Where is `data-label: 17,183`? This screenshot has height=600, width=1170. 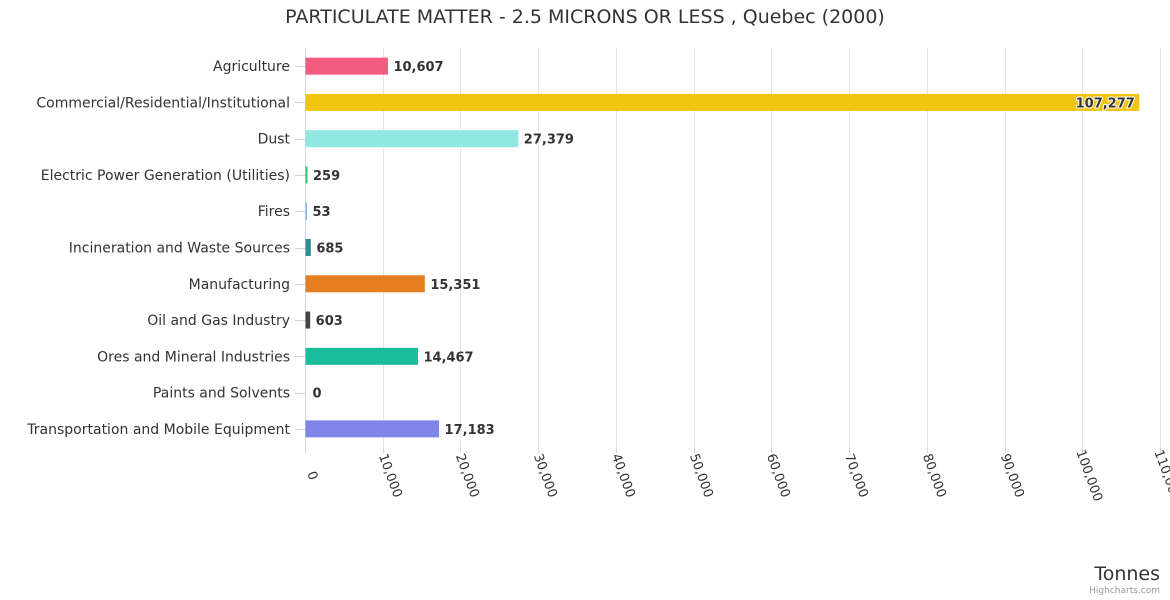
data-label: 17,183 is located at coordinates (470, 430).